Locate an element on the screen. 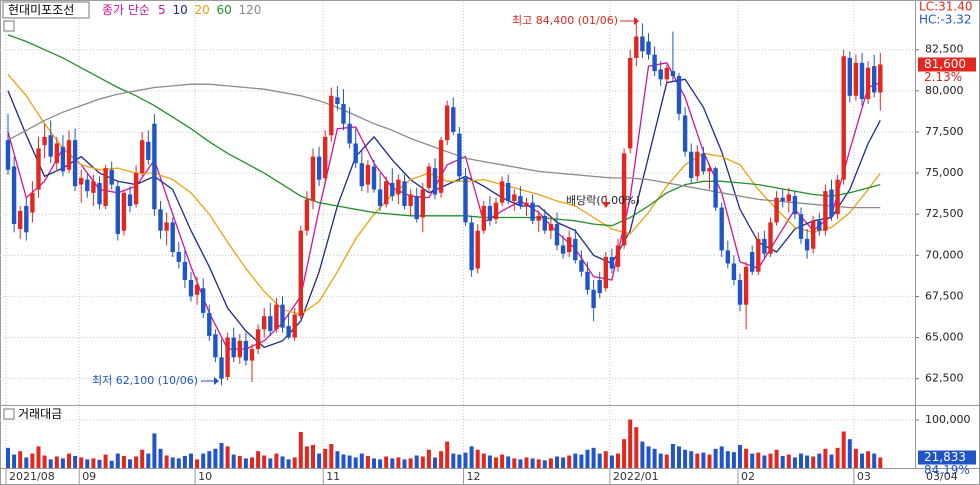 This screenshot has height=485, width=980. high-arrow-head is located at coordinates (636, 21).